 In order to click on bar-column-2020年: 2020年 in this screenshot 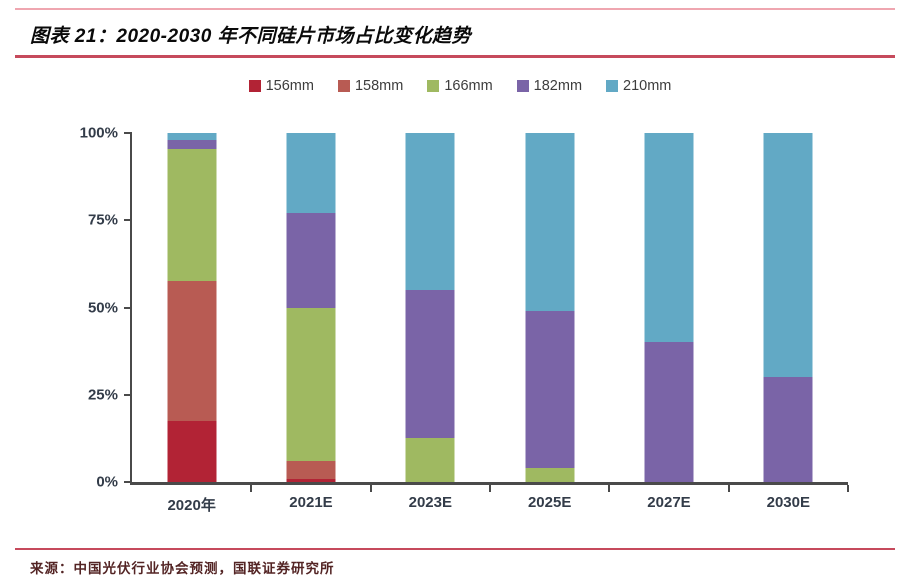, I will do `click(191, 323)`.